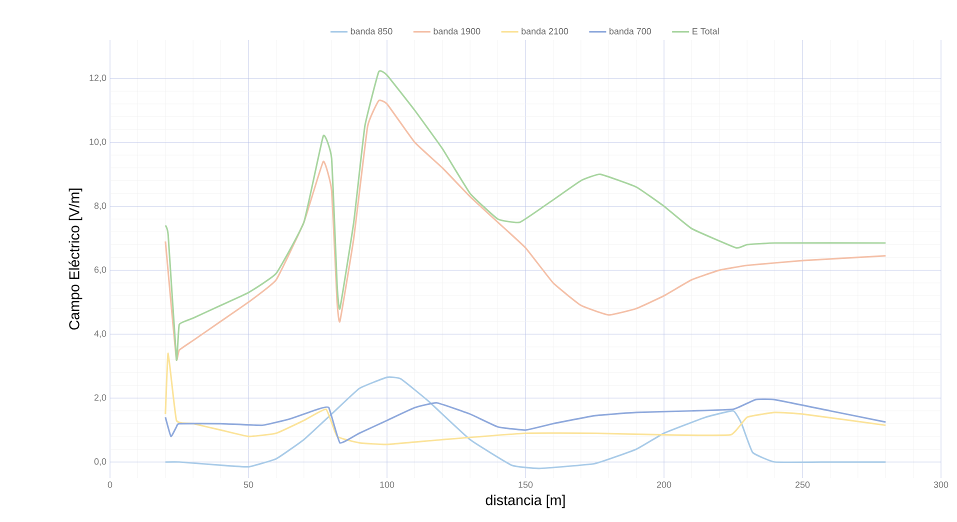  Describe the element at coordinates (525, 485) in the screenshot. I see `x-tick-label: 150` at that location.